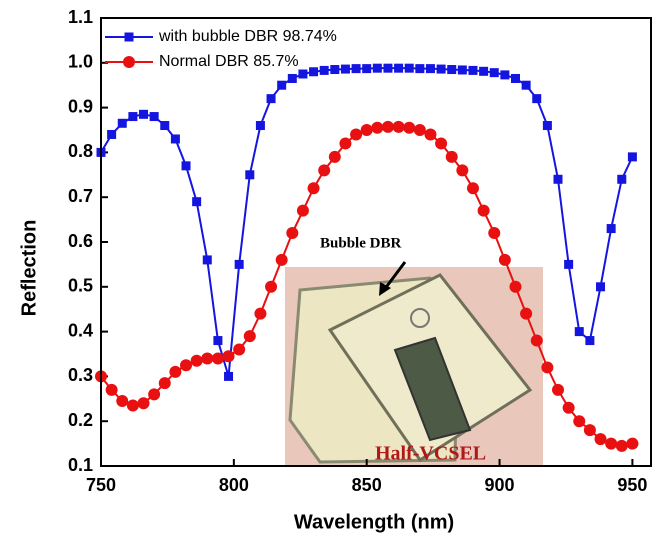 Image resolution: width=666 pixels, height=539 pixels. Describe the element at coordinates (374, 522) in the screenshot. I see `x-axis-title: Wavelength (nm)` at that location.